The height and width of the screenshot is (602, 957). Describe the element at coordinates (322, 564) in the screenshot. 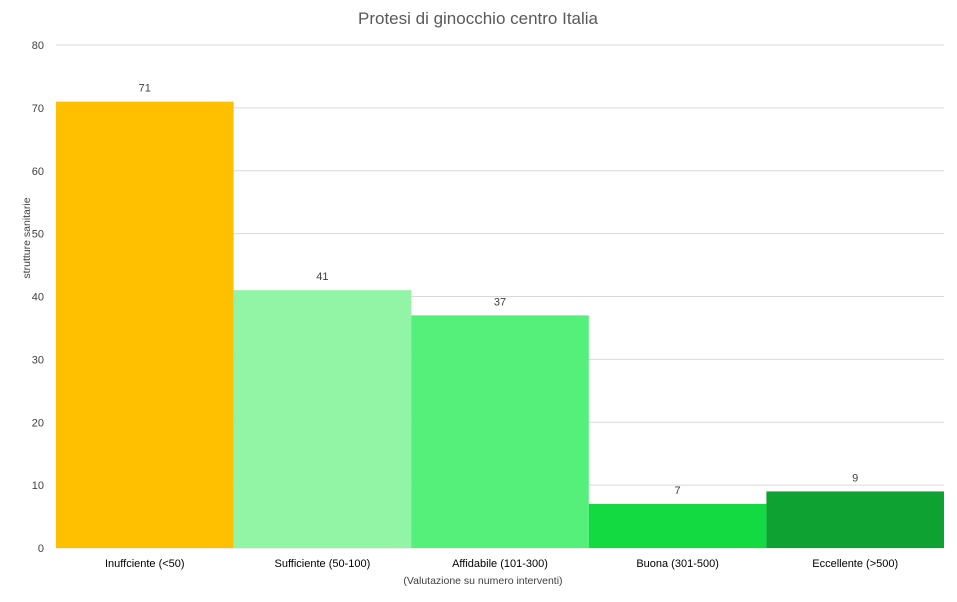

I see `x-tick-label: Sufficiente (50-100)` at that location.